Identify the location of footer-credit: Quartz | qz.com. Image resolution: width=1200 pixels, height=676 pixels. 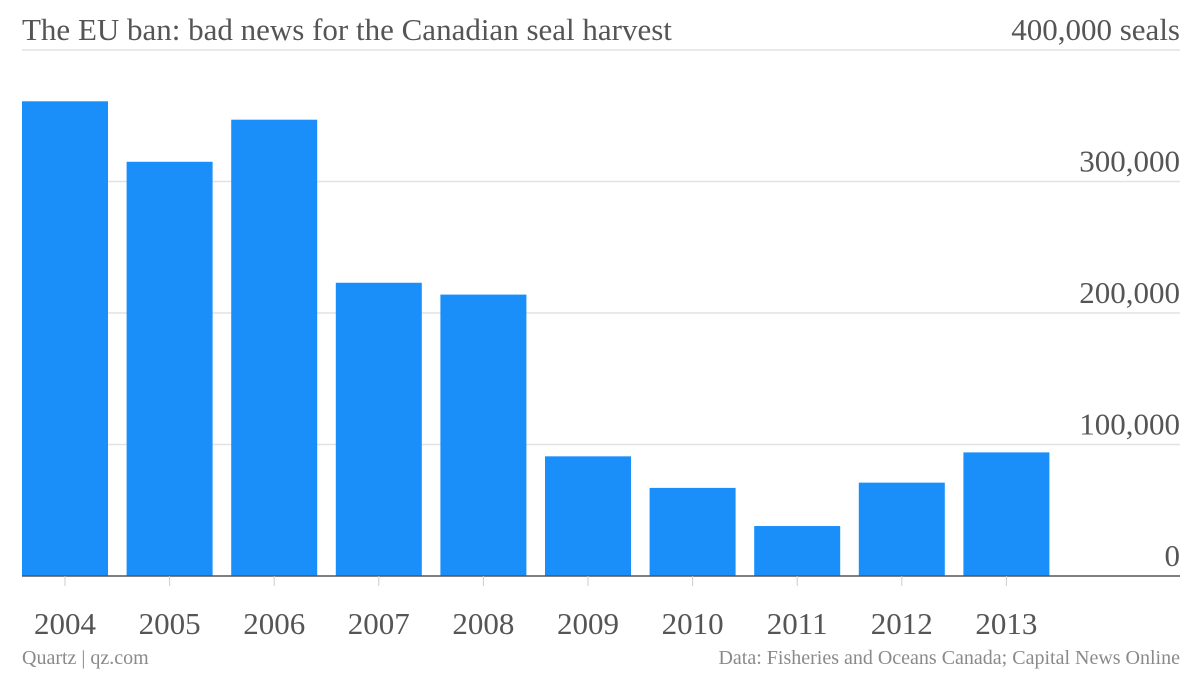
(85, 658).